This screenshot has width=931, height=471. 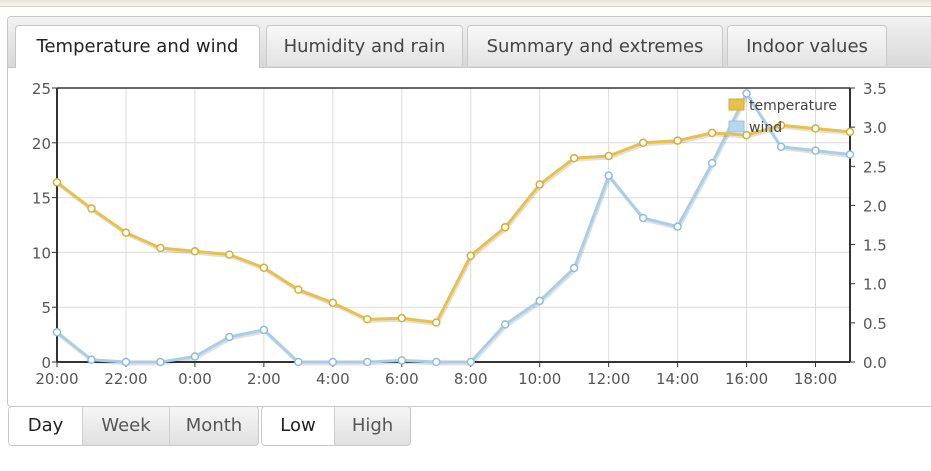 I want to click on right-tick-label: 0.5, so click(x=875, y=324).